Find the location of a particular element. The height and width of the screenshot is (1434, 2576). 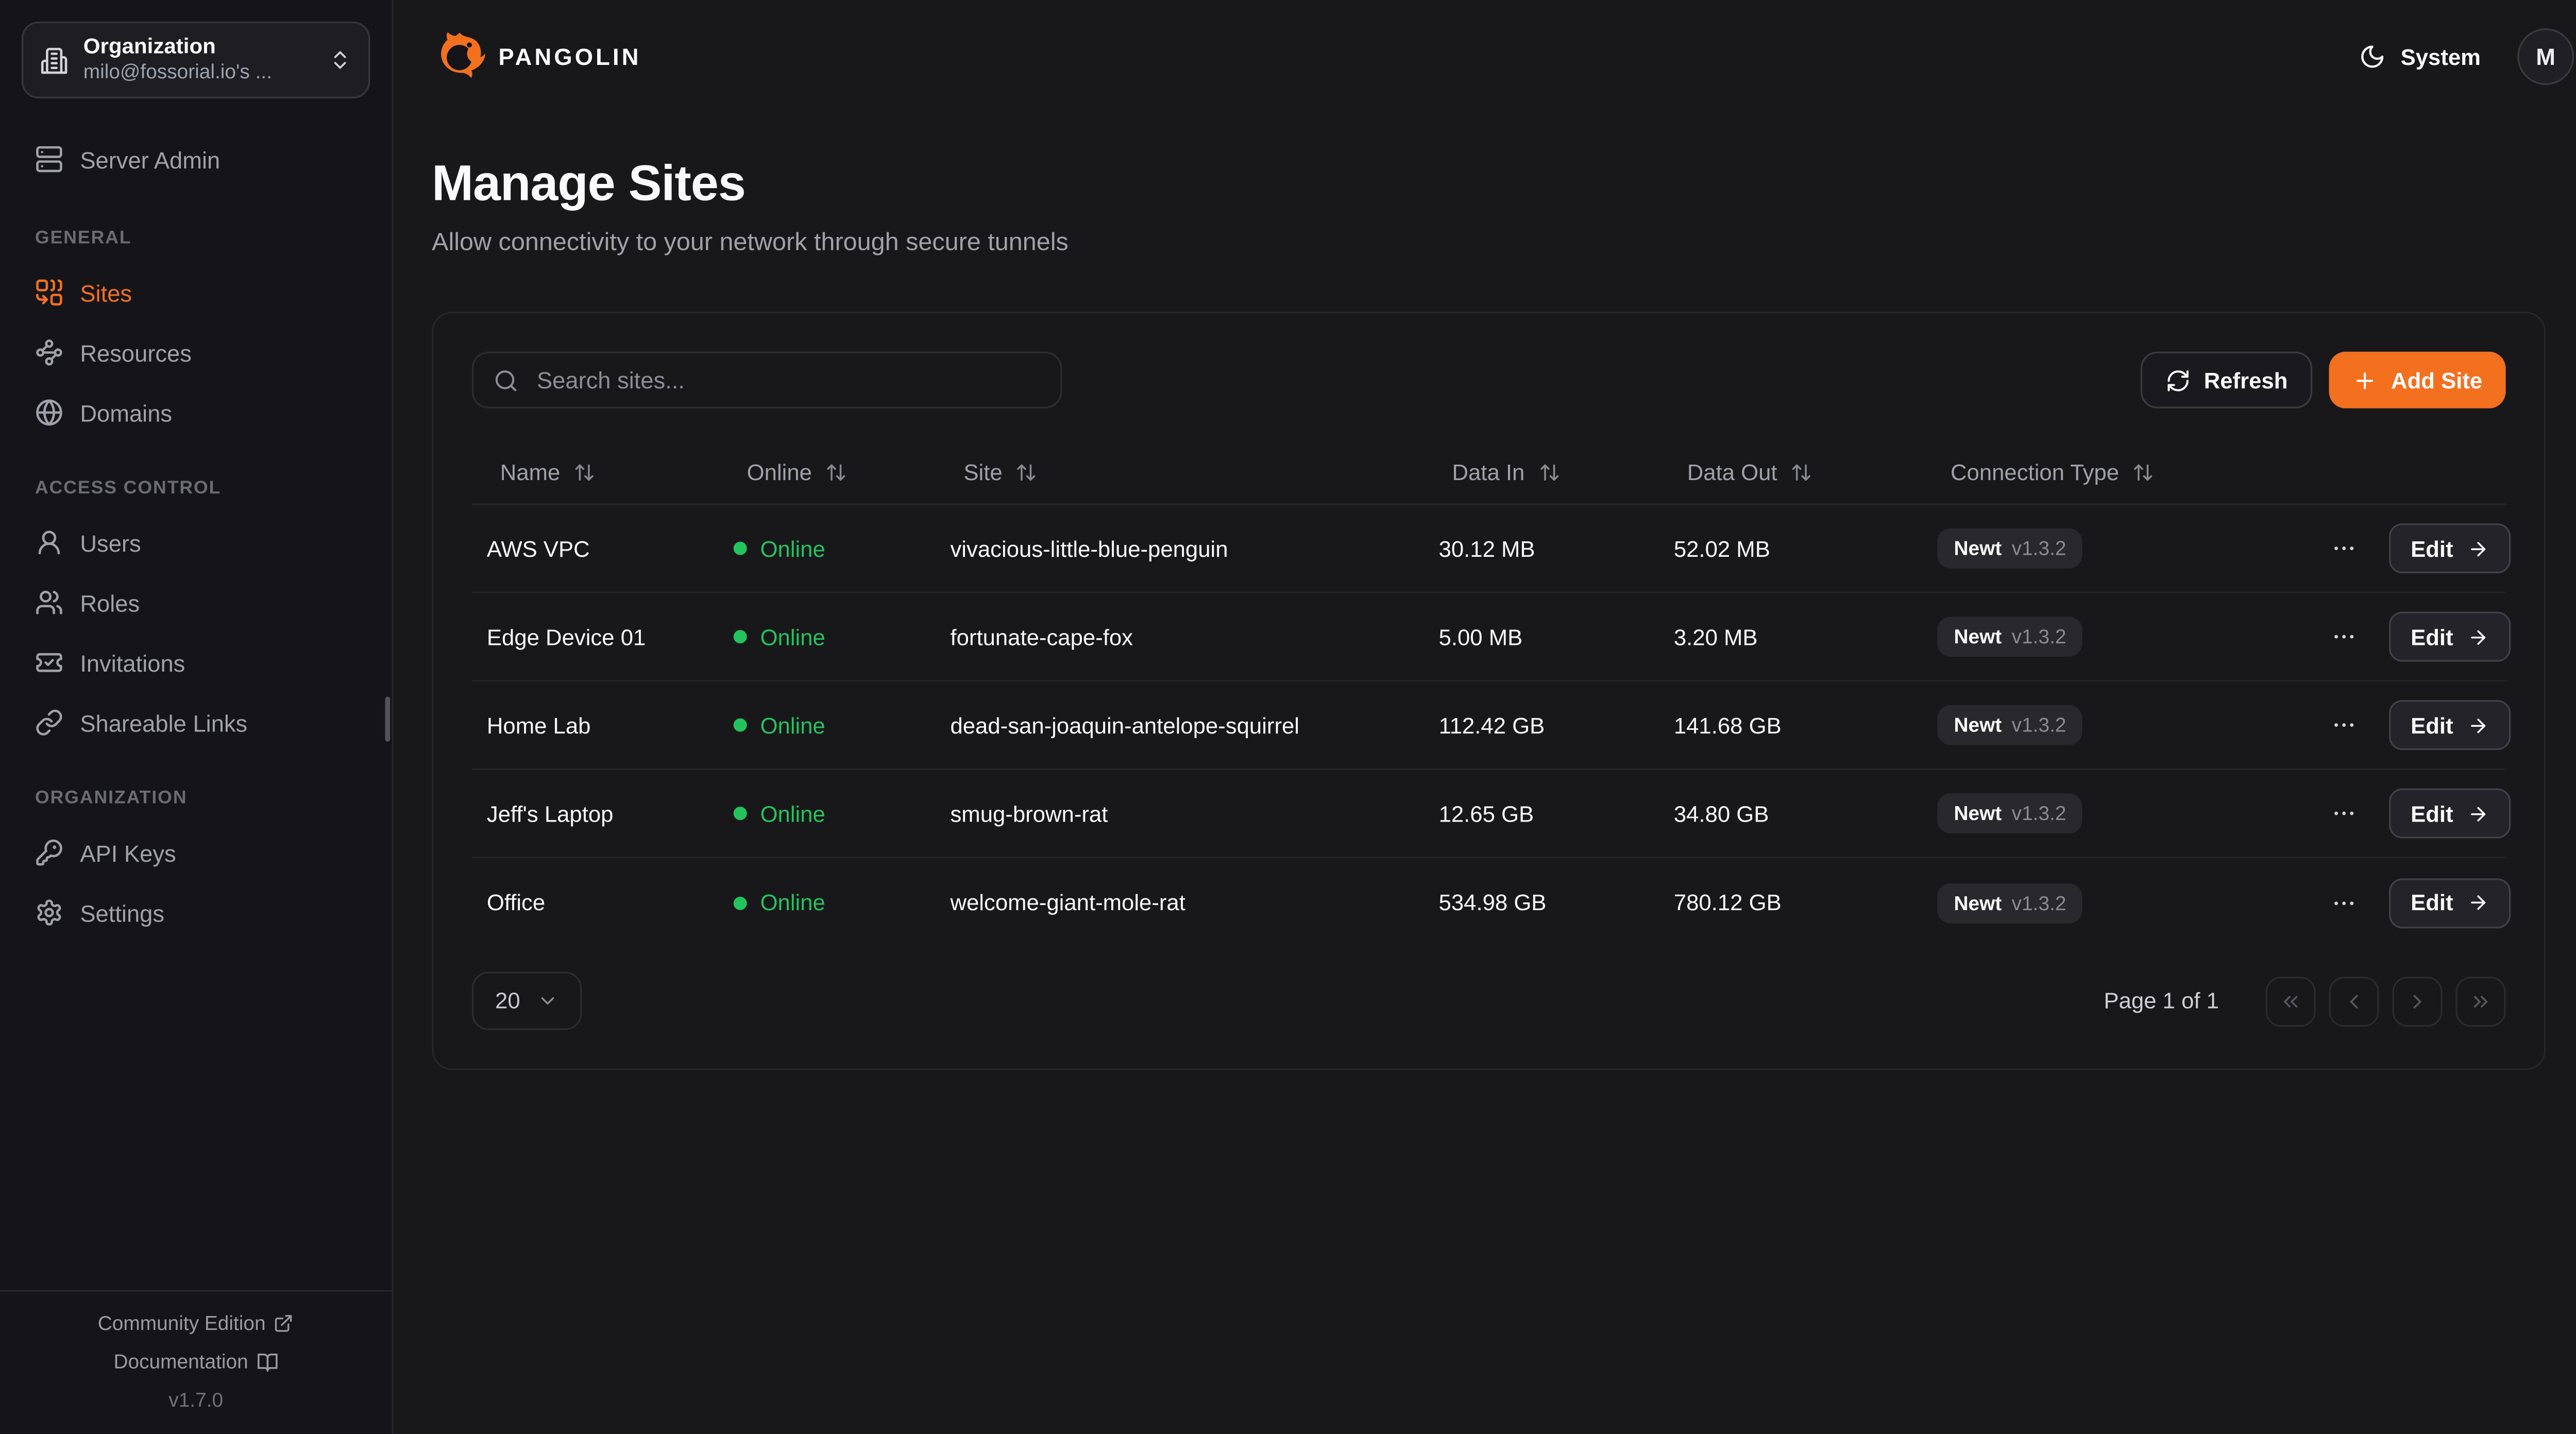

server-icon is located at coordinates (49, 159).